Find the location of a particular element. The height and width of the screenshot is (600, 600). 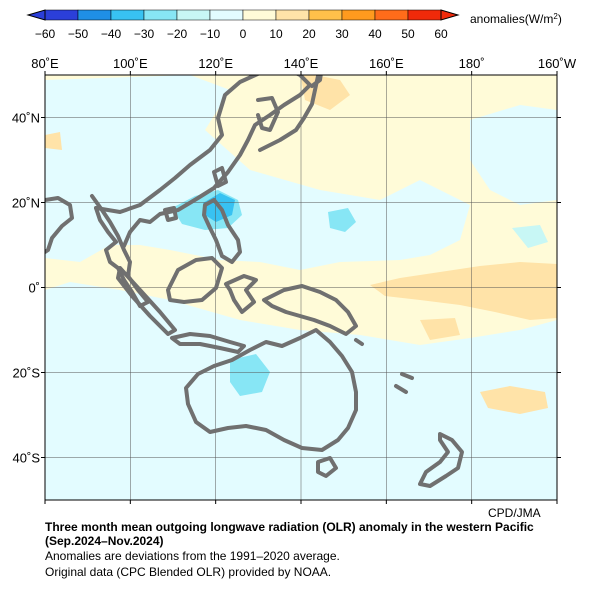

colorbar-tick-label: 40 is located at coordinates (375, 34).